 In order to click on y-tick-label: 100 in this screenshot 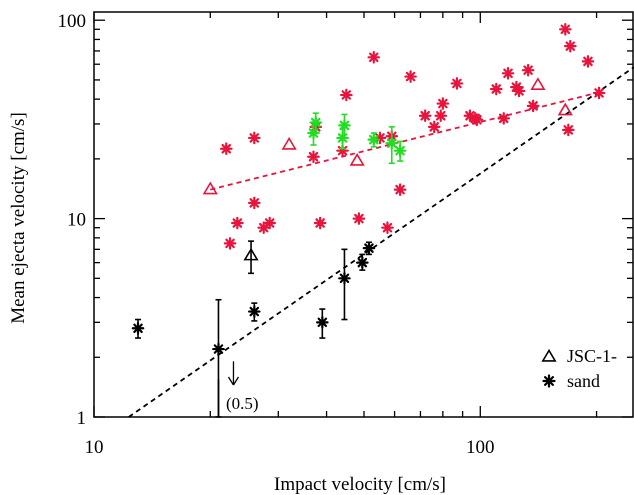, I will do `click(72, 21)`.